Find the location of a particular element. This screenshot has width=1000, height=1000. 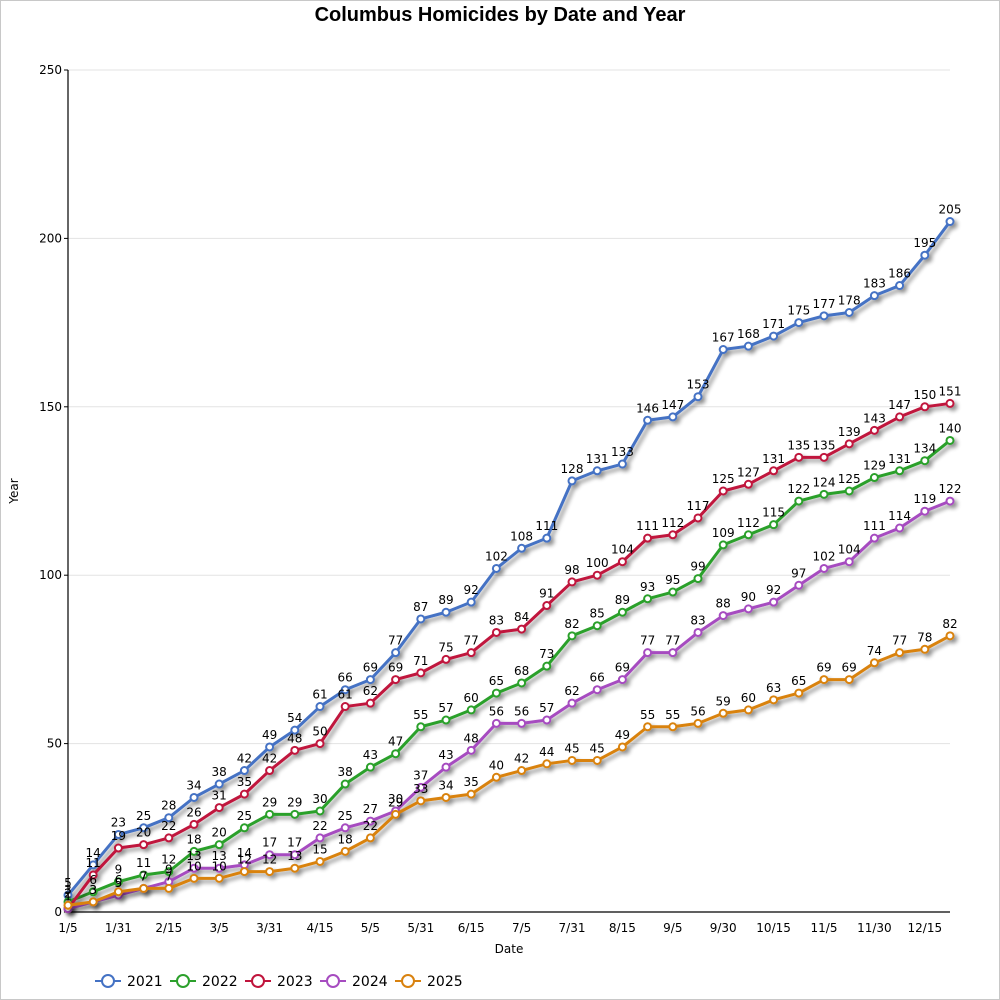

legend-item-2024: 2024 is located at coordinates (354, 982).